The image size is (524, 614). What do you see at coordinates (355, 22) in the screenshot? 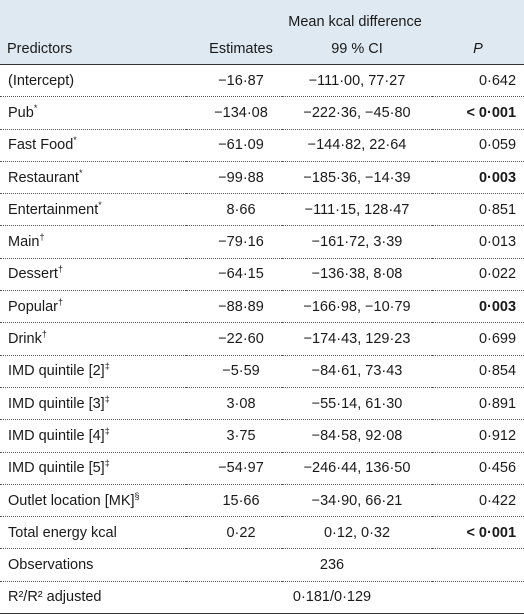
I see `group-header-label: Mean kcal difference` at bounding box center [355, 22].